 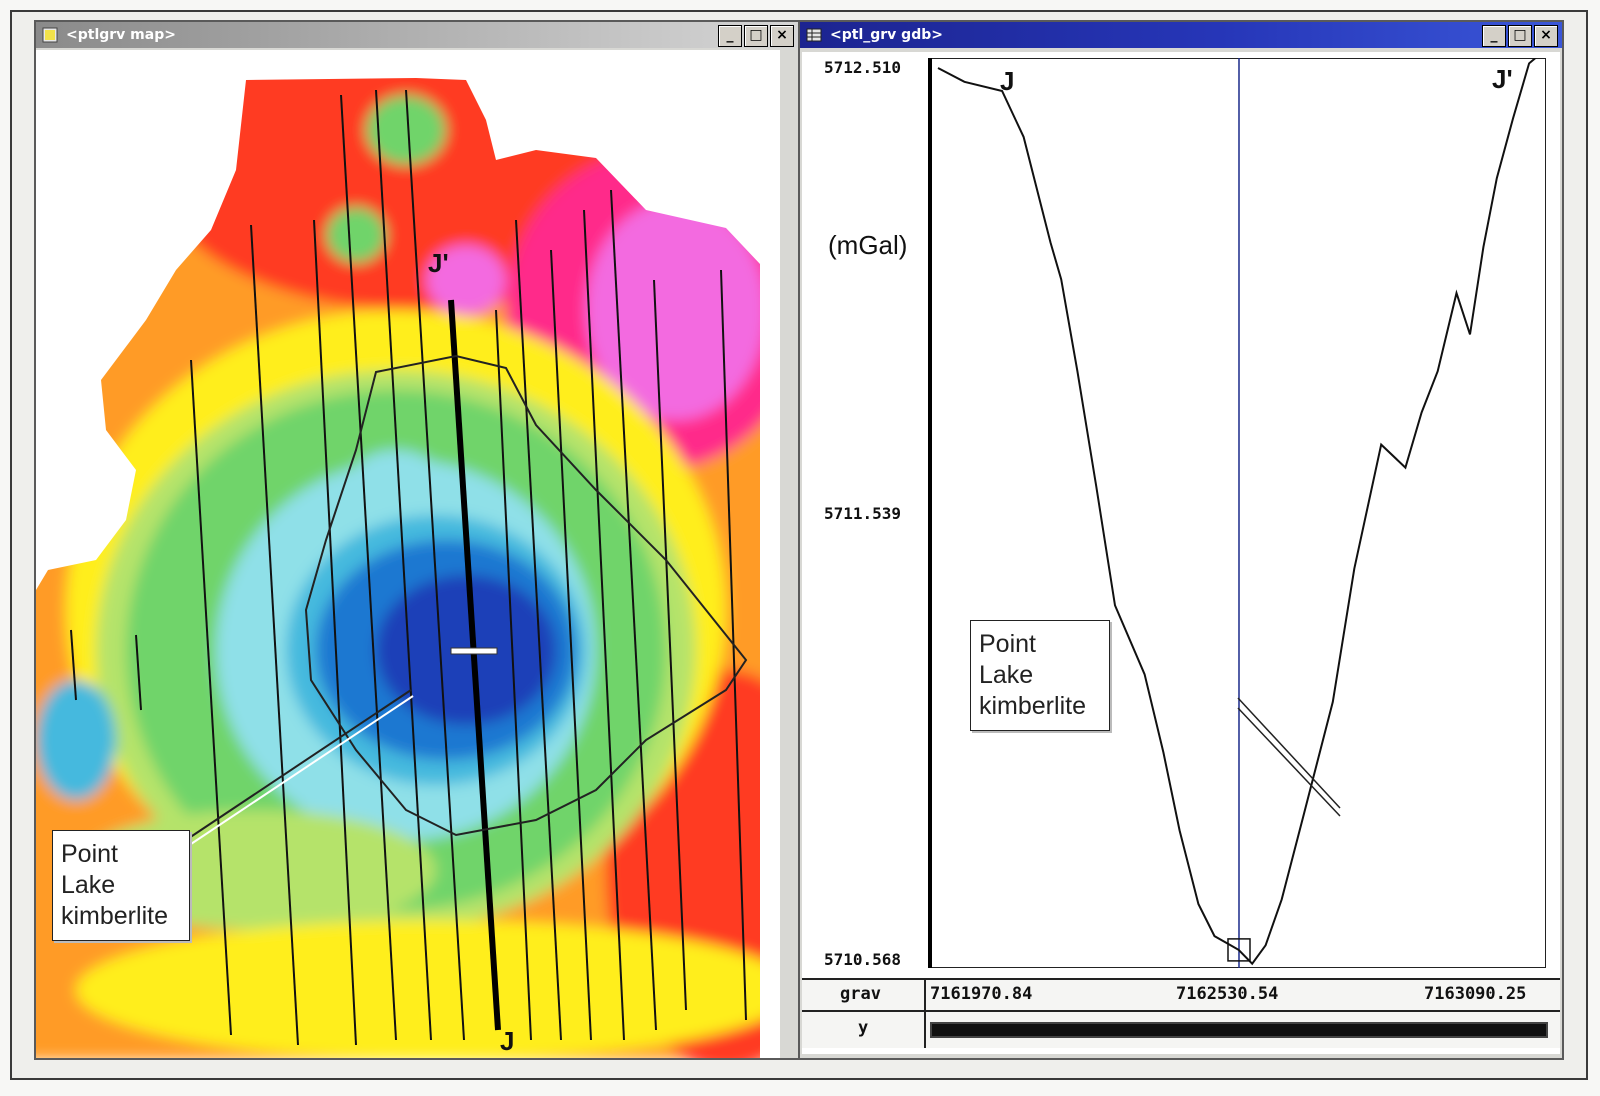 I want to click on x-value-left: 7161970.84, so click(x=981, y=994).